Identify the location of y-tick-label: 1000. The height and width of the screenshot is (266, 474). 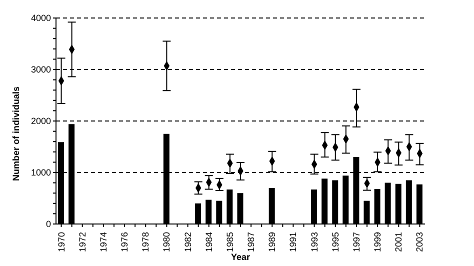
(40, 173).